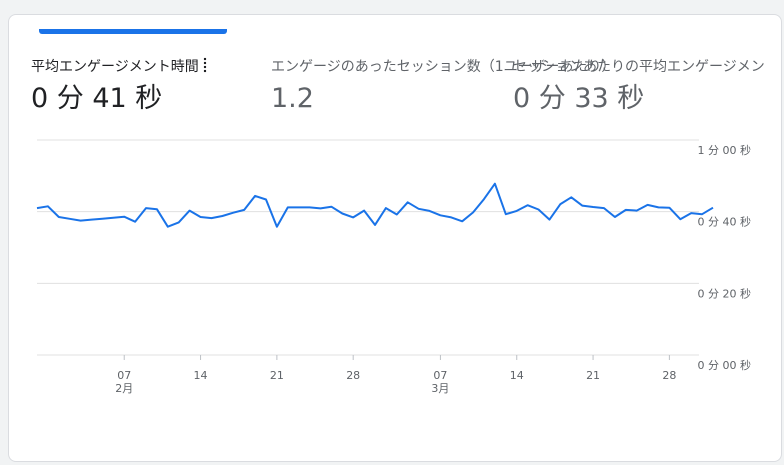 The height and width of the screenshot is (465, 784). Describe the element at coordinates (579, 98) in the screenshot. I see `metric-value: 0 分 33 秒` at that location.